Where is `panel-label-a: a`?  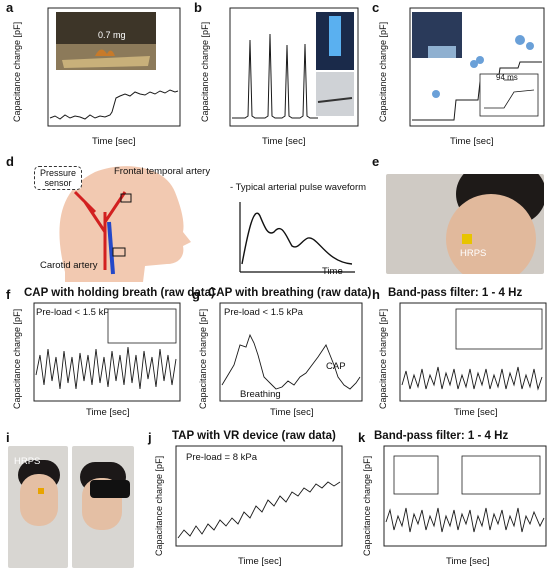
panel-label-a: a is located at coordinates (10, 7).